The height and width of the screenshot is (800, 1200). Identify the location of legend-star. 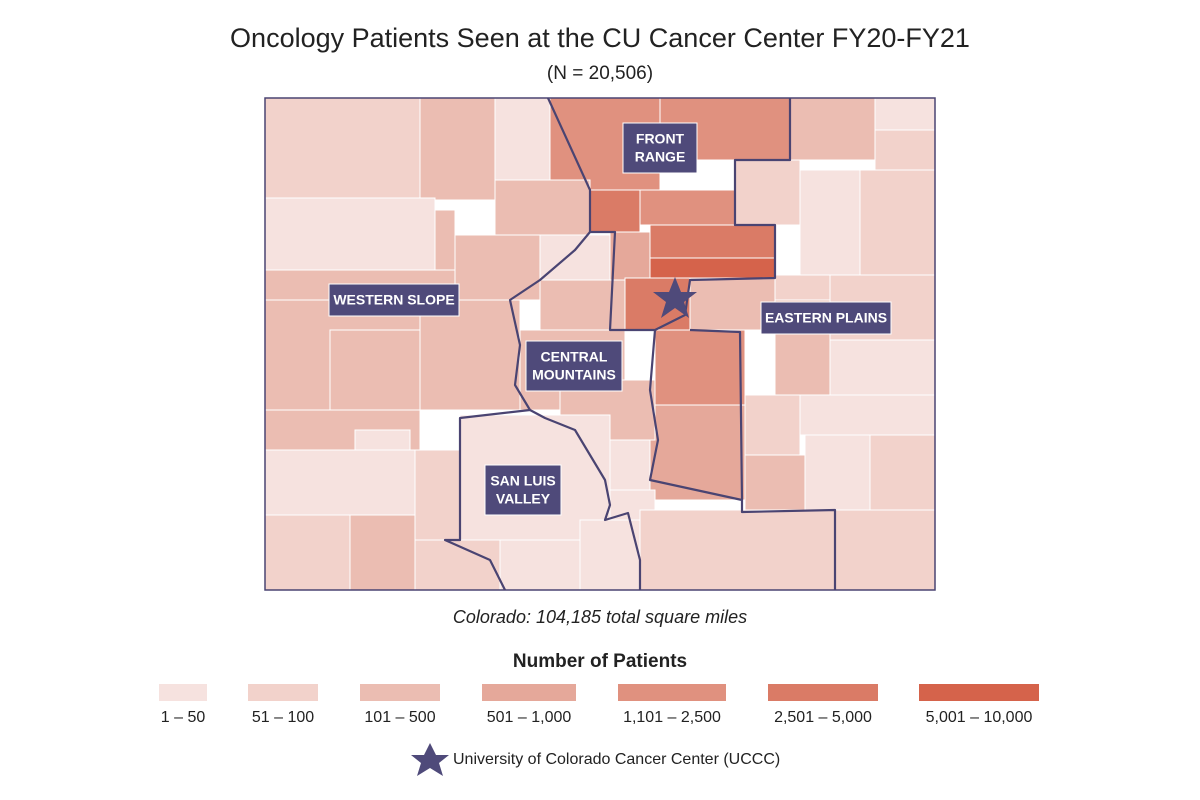
(430, 759).